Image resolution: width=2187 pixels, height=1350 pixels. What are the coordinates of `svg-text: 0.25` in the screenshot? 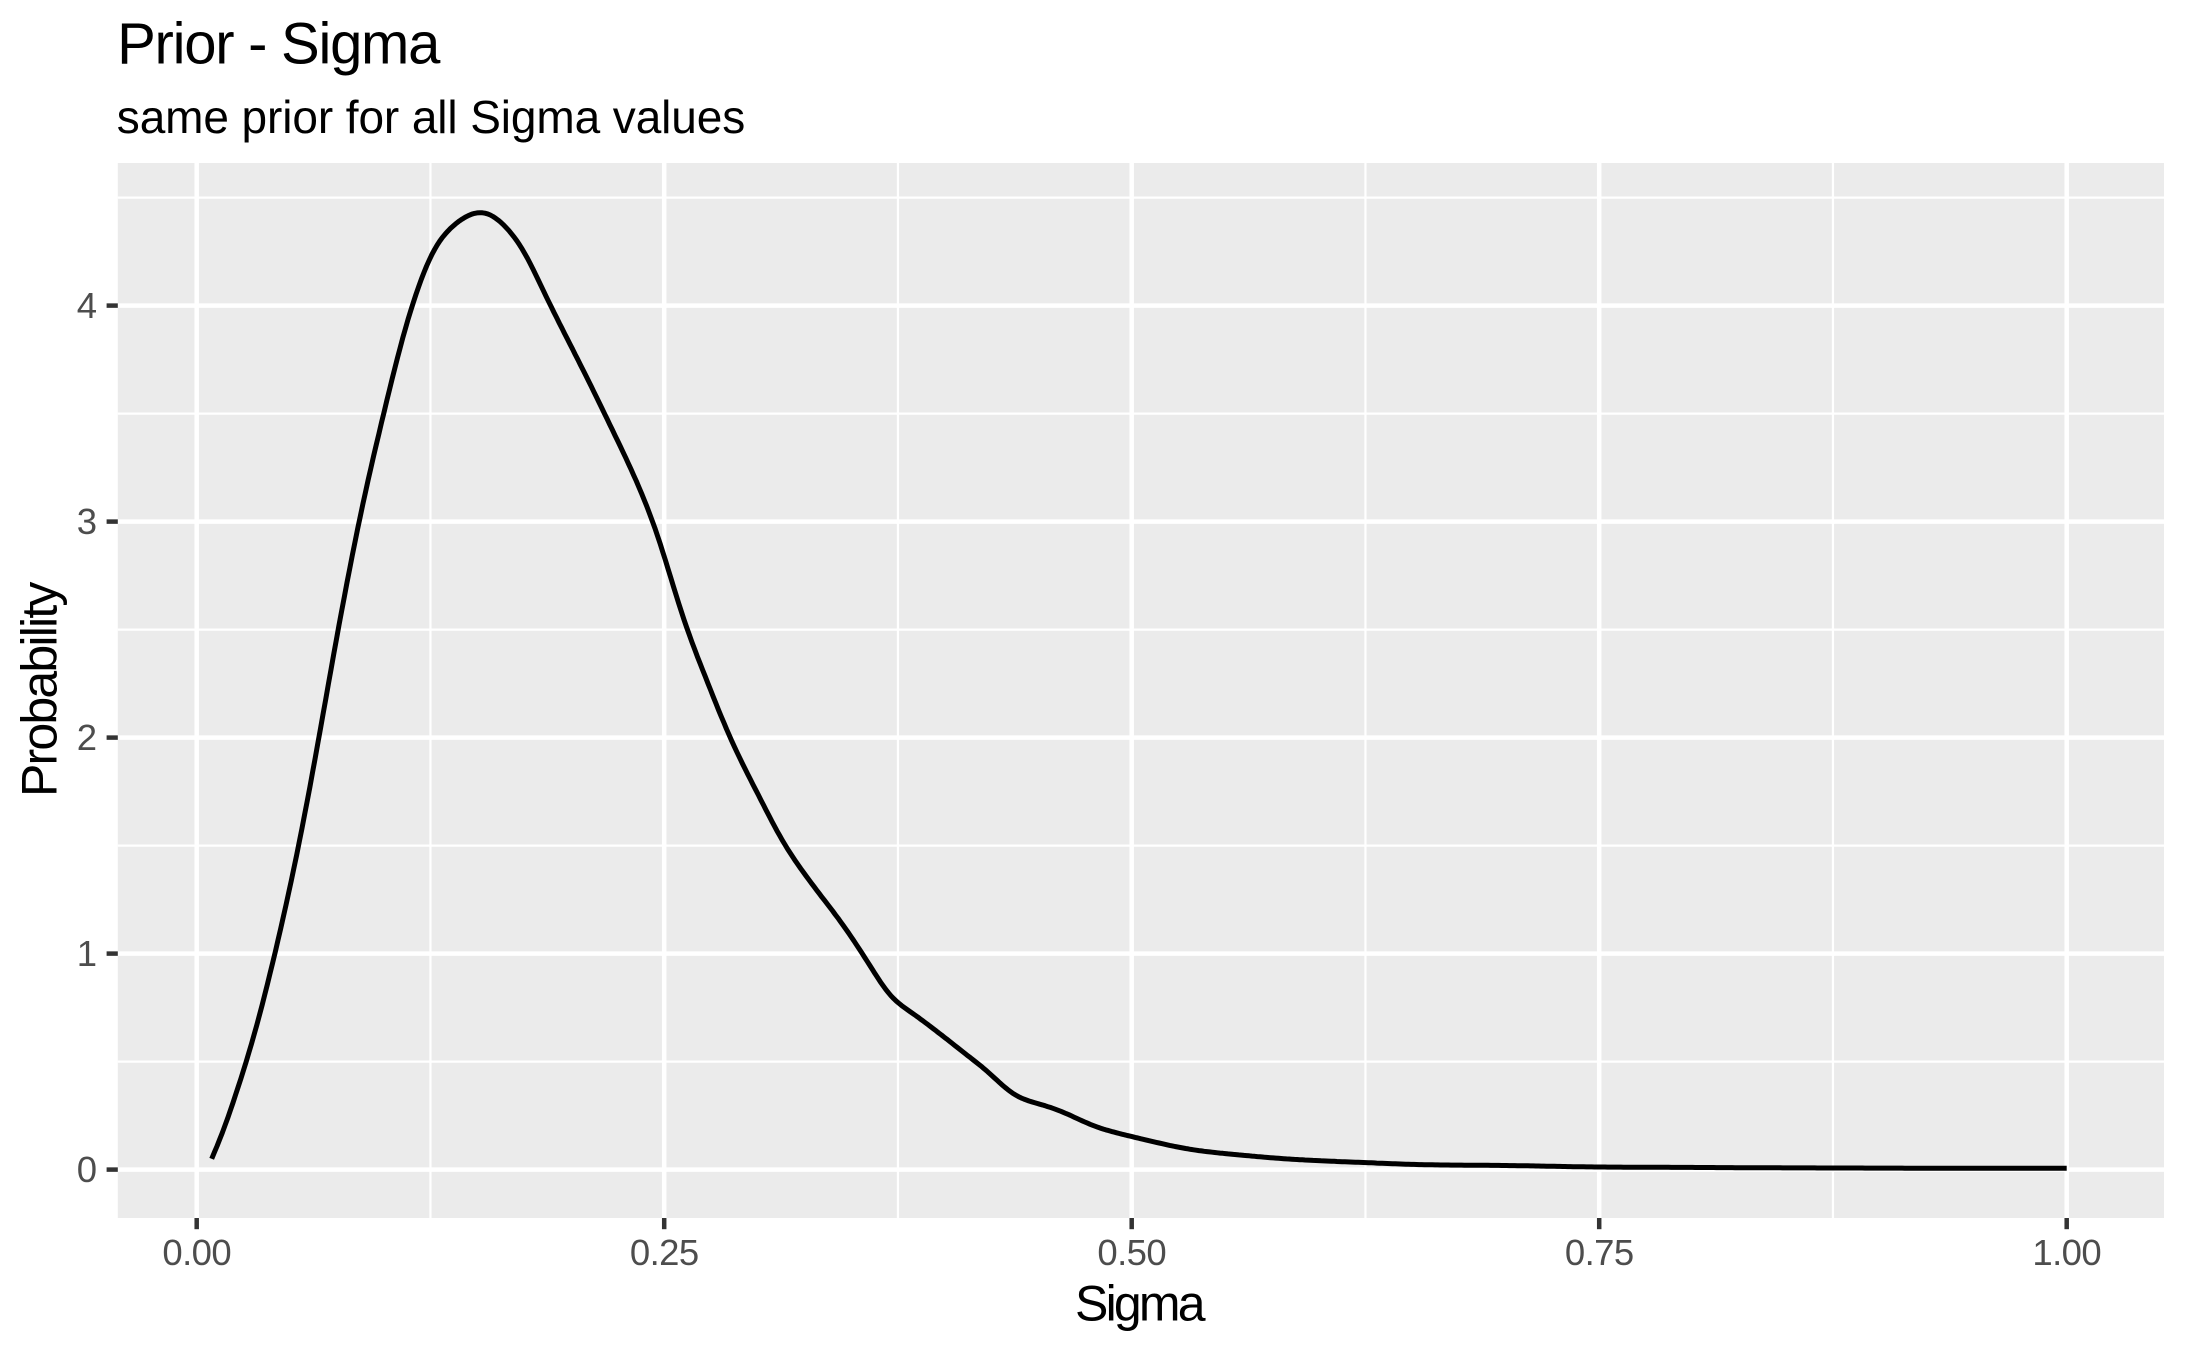 It's located at (664, 1252).